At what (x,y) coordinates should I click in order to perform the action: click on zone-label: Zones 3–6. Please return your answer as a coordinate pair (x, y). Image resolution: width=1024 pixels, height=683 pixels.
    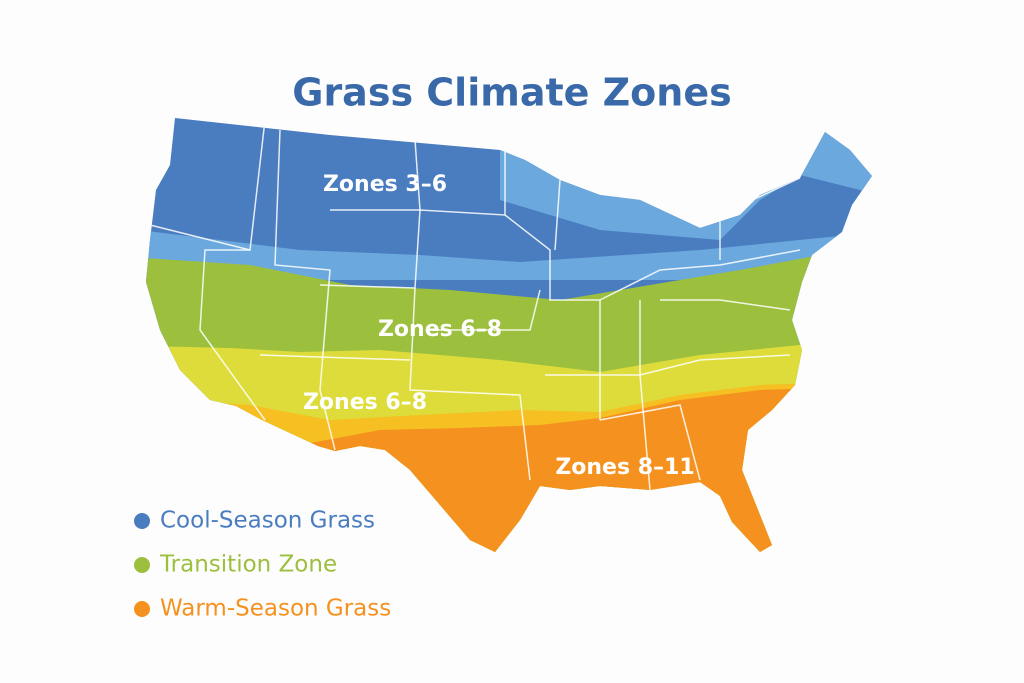
    Looking at the image, I should click on (385, 184).